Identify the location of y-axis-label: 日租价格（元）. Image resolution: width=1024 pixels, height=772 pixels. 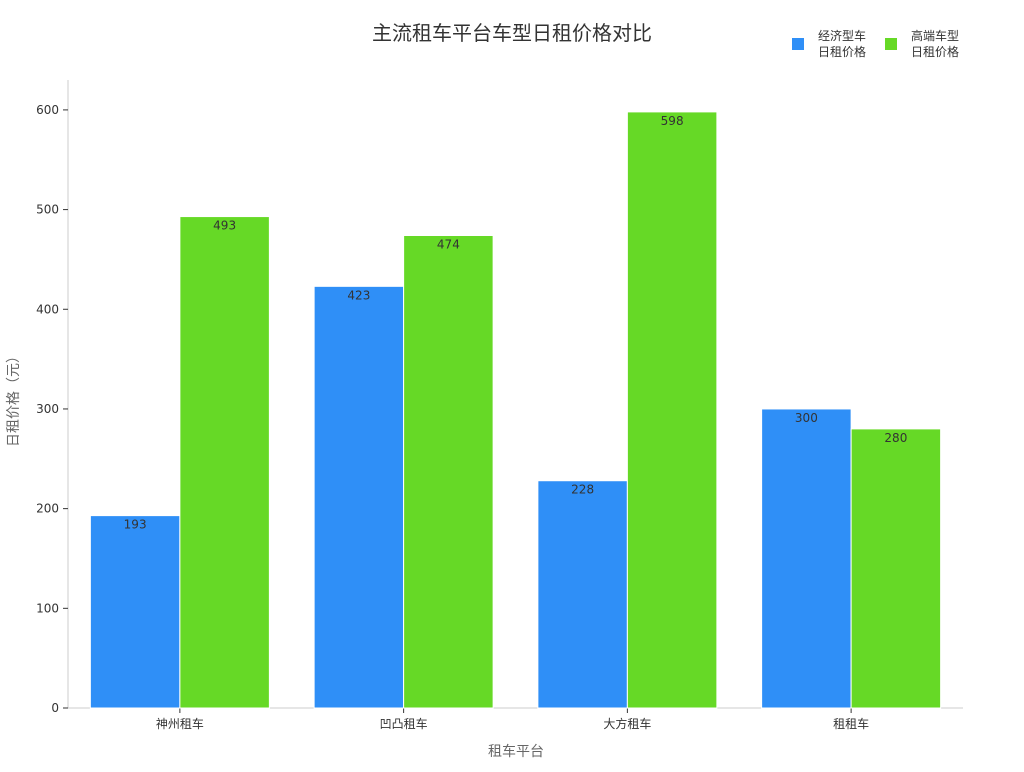
(14, 398).